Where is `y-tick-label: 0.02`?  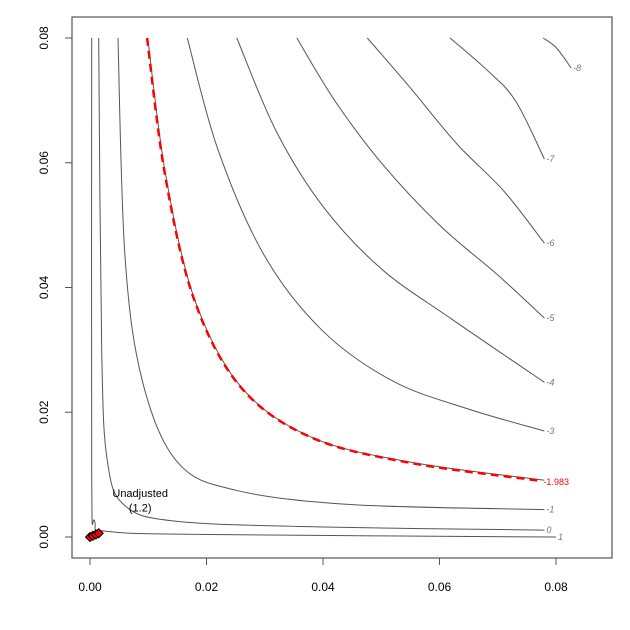 y-tick-label: 0.02 is located at coordinates (44, 412).